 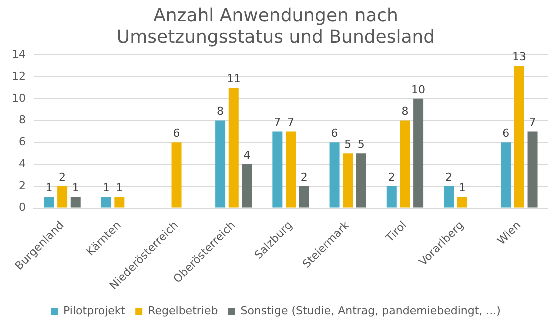 What do you see at coordinates (22, 163) in the screenshot?
I see `y-tick-label: 4` at bounding box center [22, 163].